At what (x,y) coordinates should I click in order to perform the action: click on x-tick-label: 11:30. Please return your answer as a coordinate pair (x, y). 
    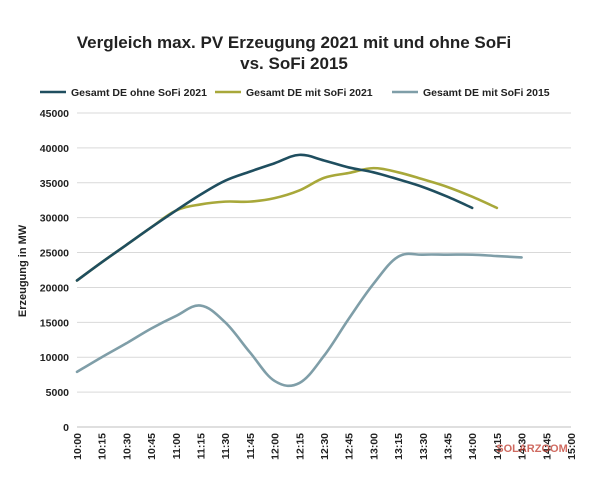
    Looking at the image, I should click on (226, 446).